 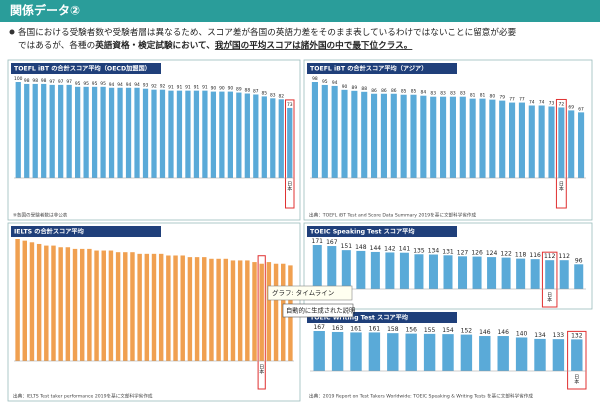 What do you see at coordinates (303, 292) in the screenshot?
I see `tooltip-title: グラフ: タイムライン` at bounding box center [303, 292].